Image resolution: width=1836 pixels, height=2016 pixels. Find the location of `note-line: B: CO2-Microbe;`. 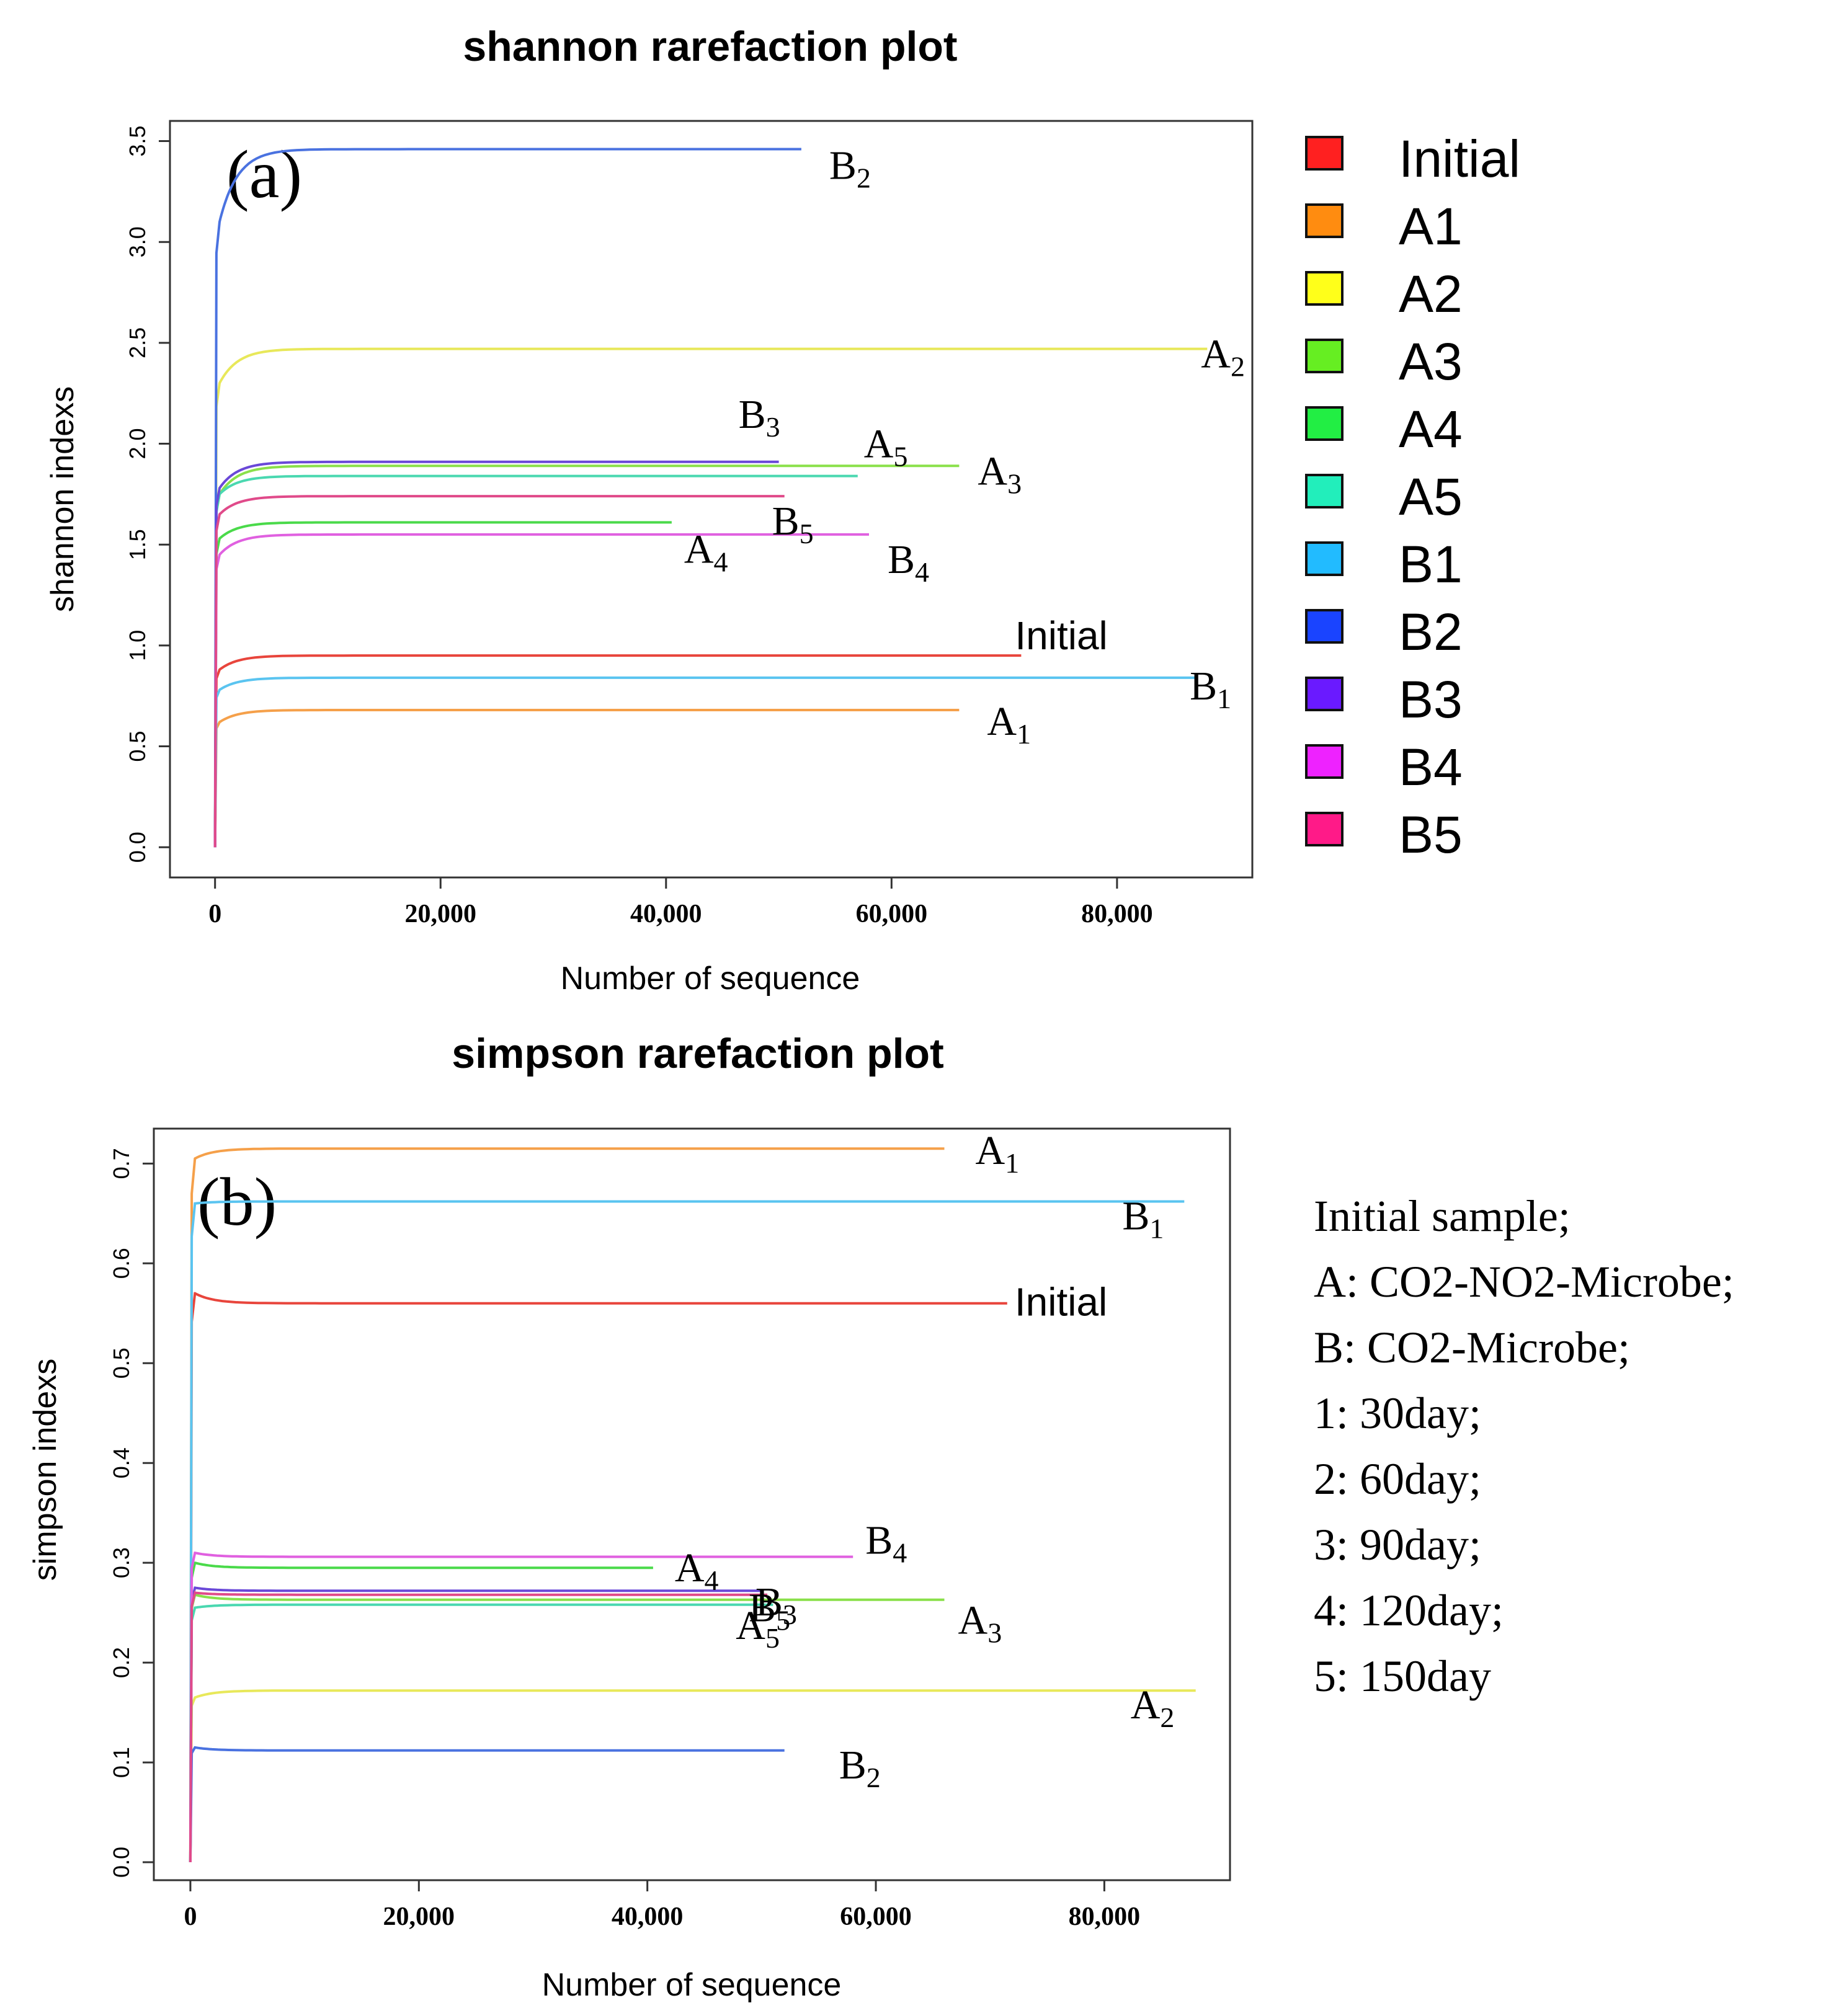

note-line: B: CO2-Microbe; is located at coordinates (1472, 1347).